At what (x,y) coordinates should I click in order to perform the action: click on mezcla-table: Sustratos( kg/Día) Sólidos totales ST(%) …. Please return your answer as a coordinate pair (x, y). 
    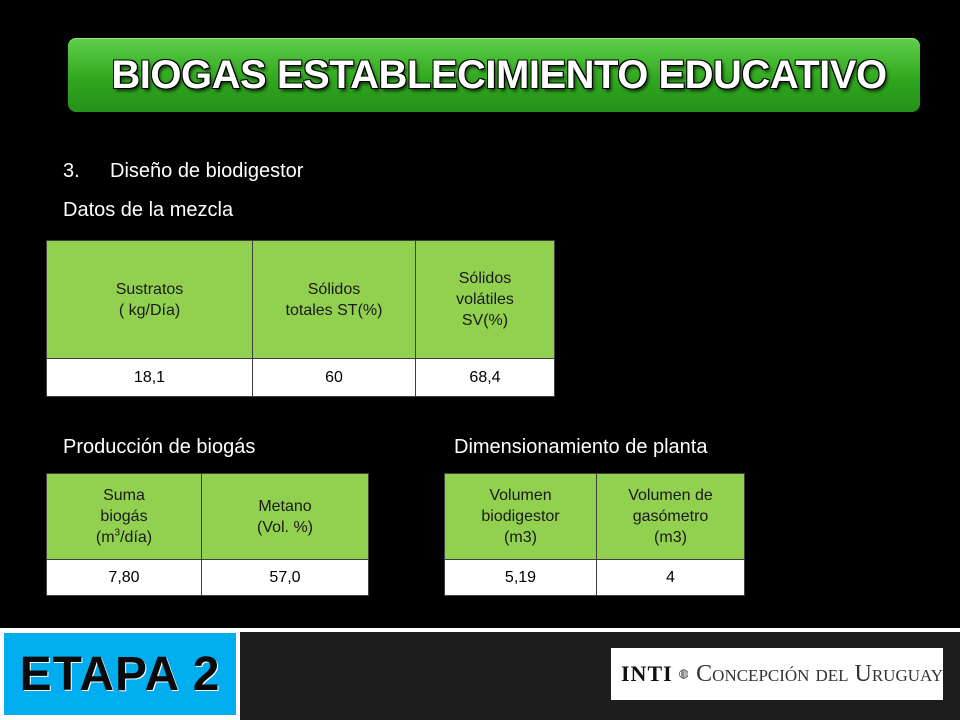
    Looking at the image, I should click on (300, 318).